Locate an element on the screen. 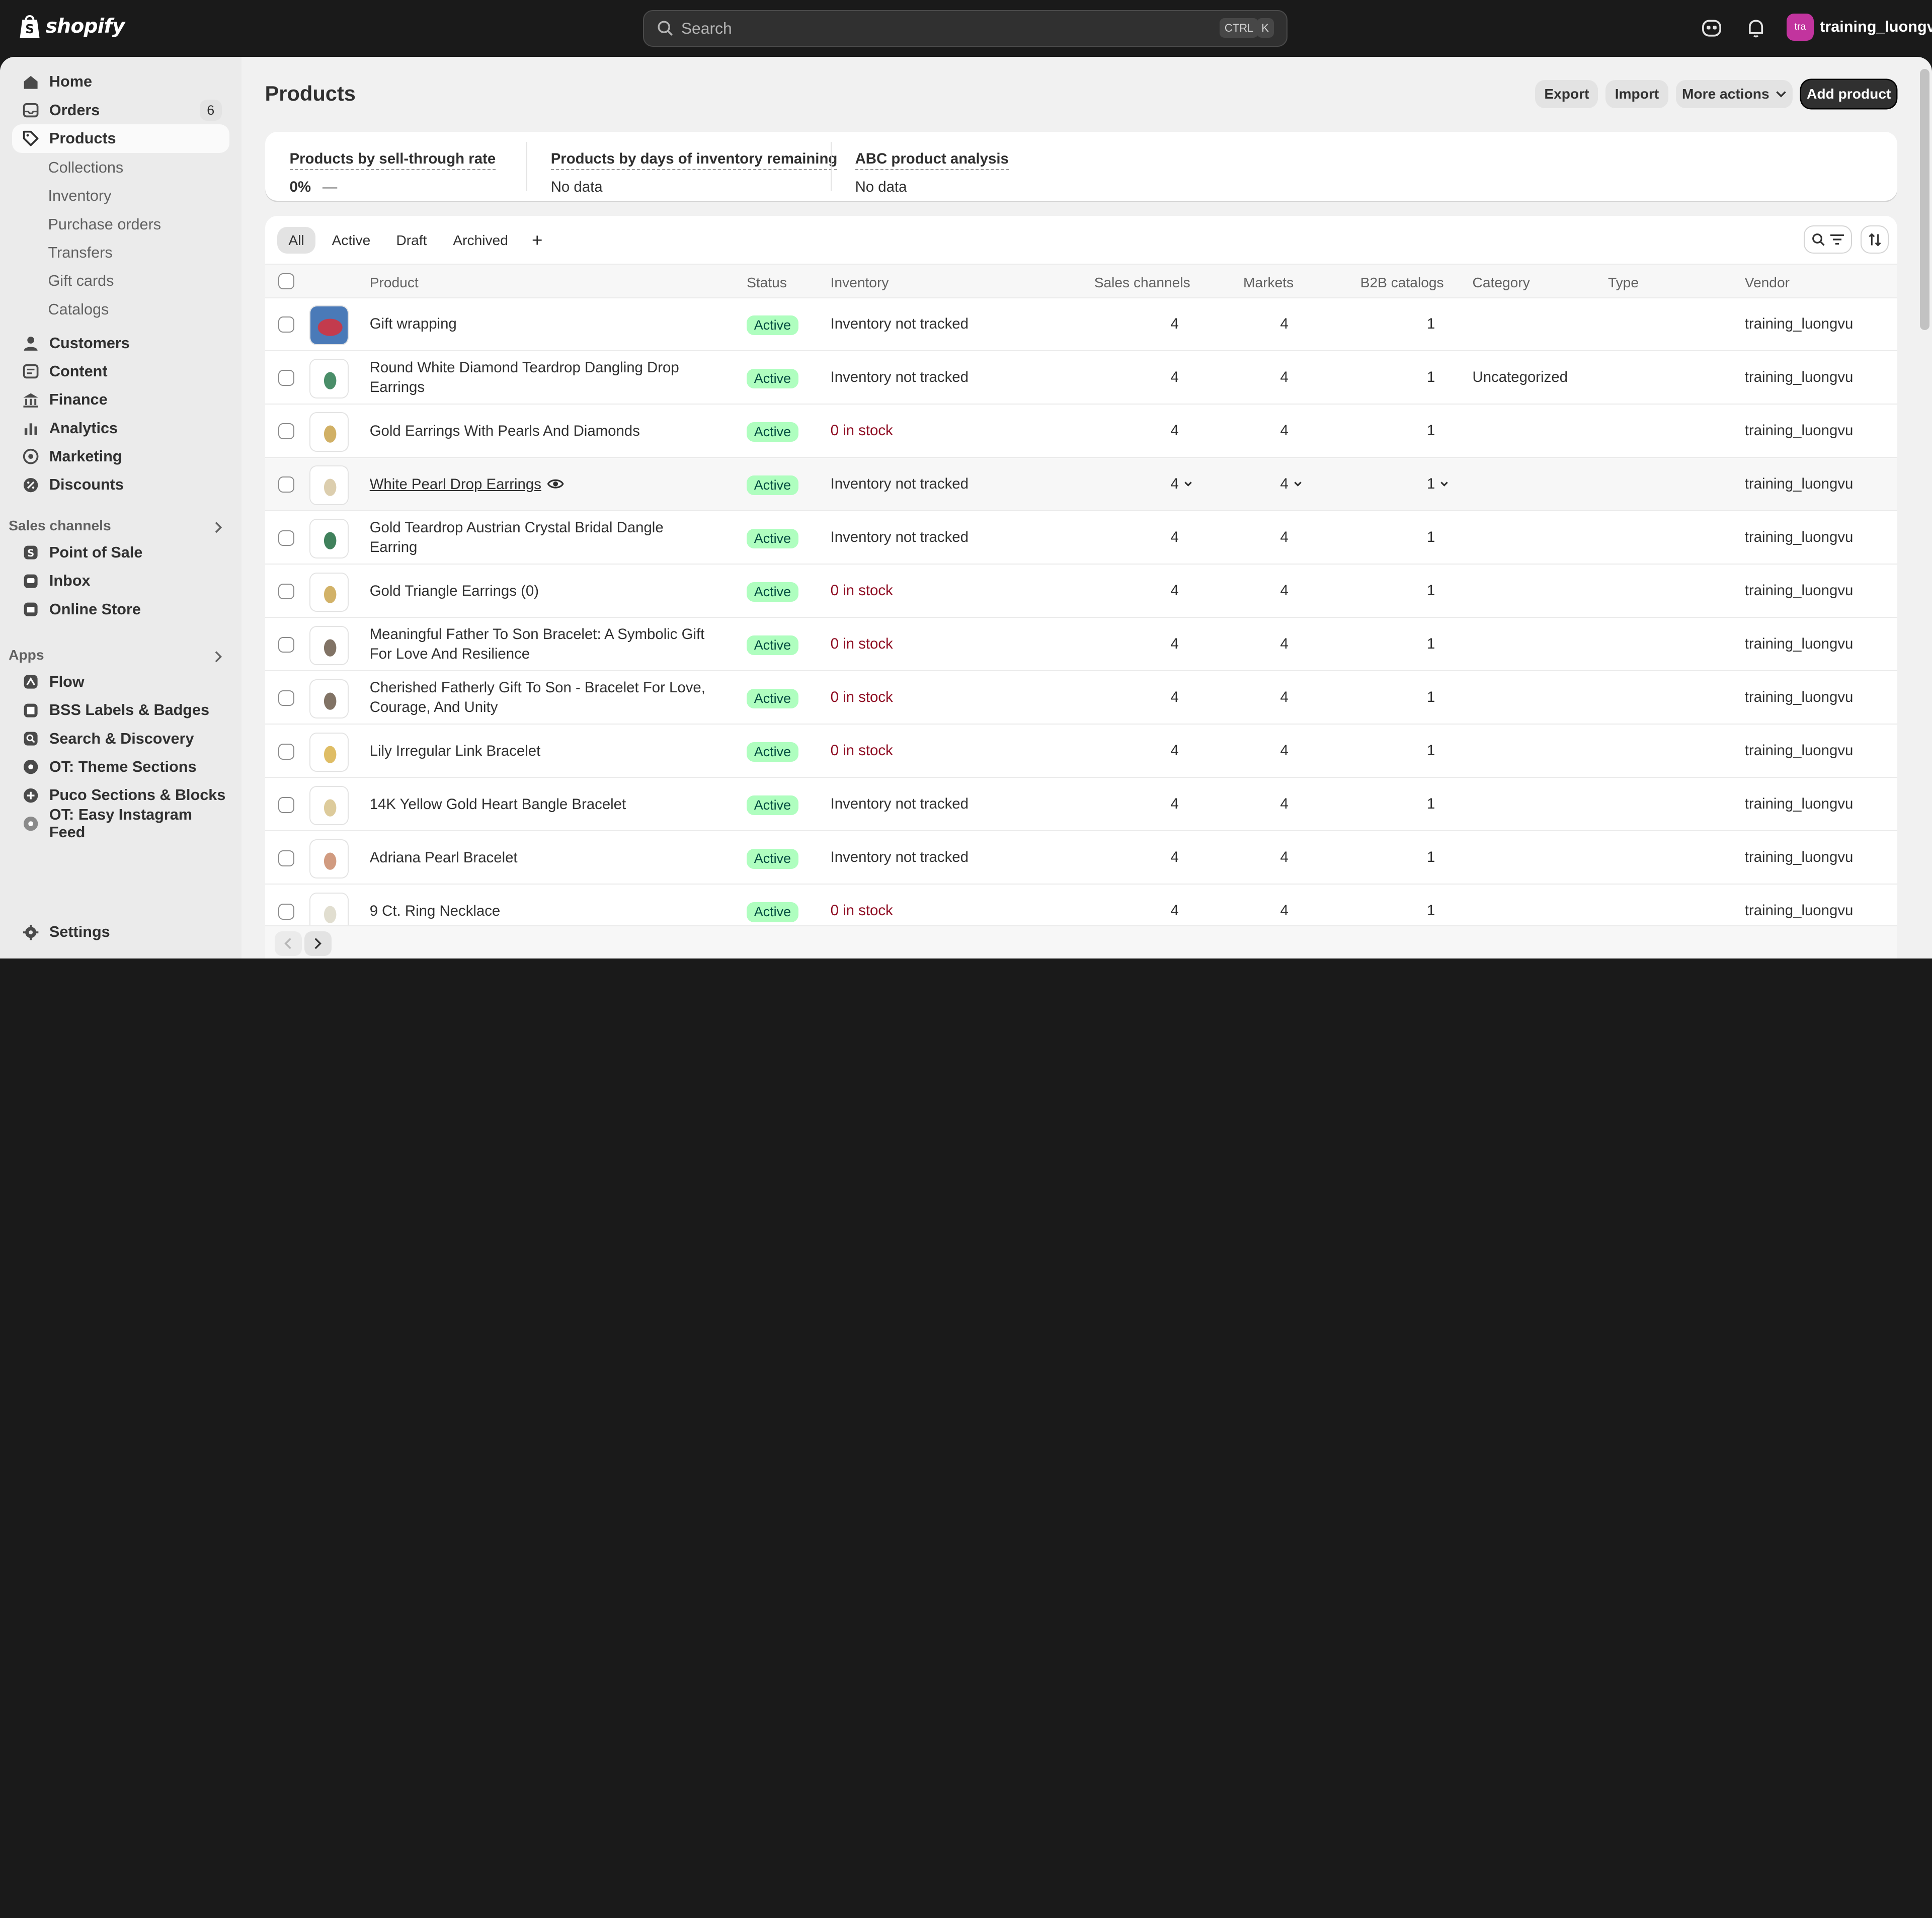 This screenshot has height=1918, width=1932. sales-channels-heading: Sales channels is located at coordinates (60, 525).